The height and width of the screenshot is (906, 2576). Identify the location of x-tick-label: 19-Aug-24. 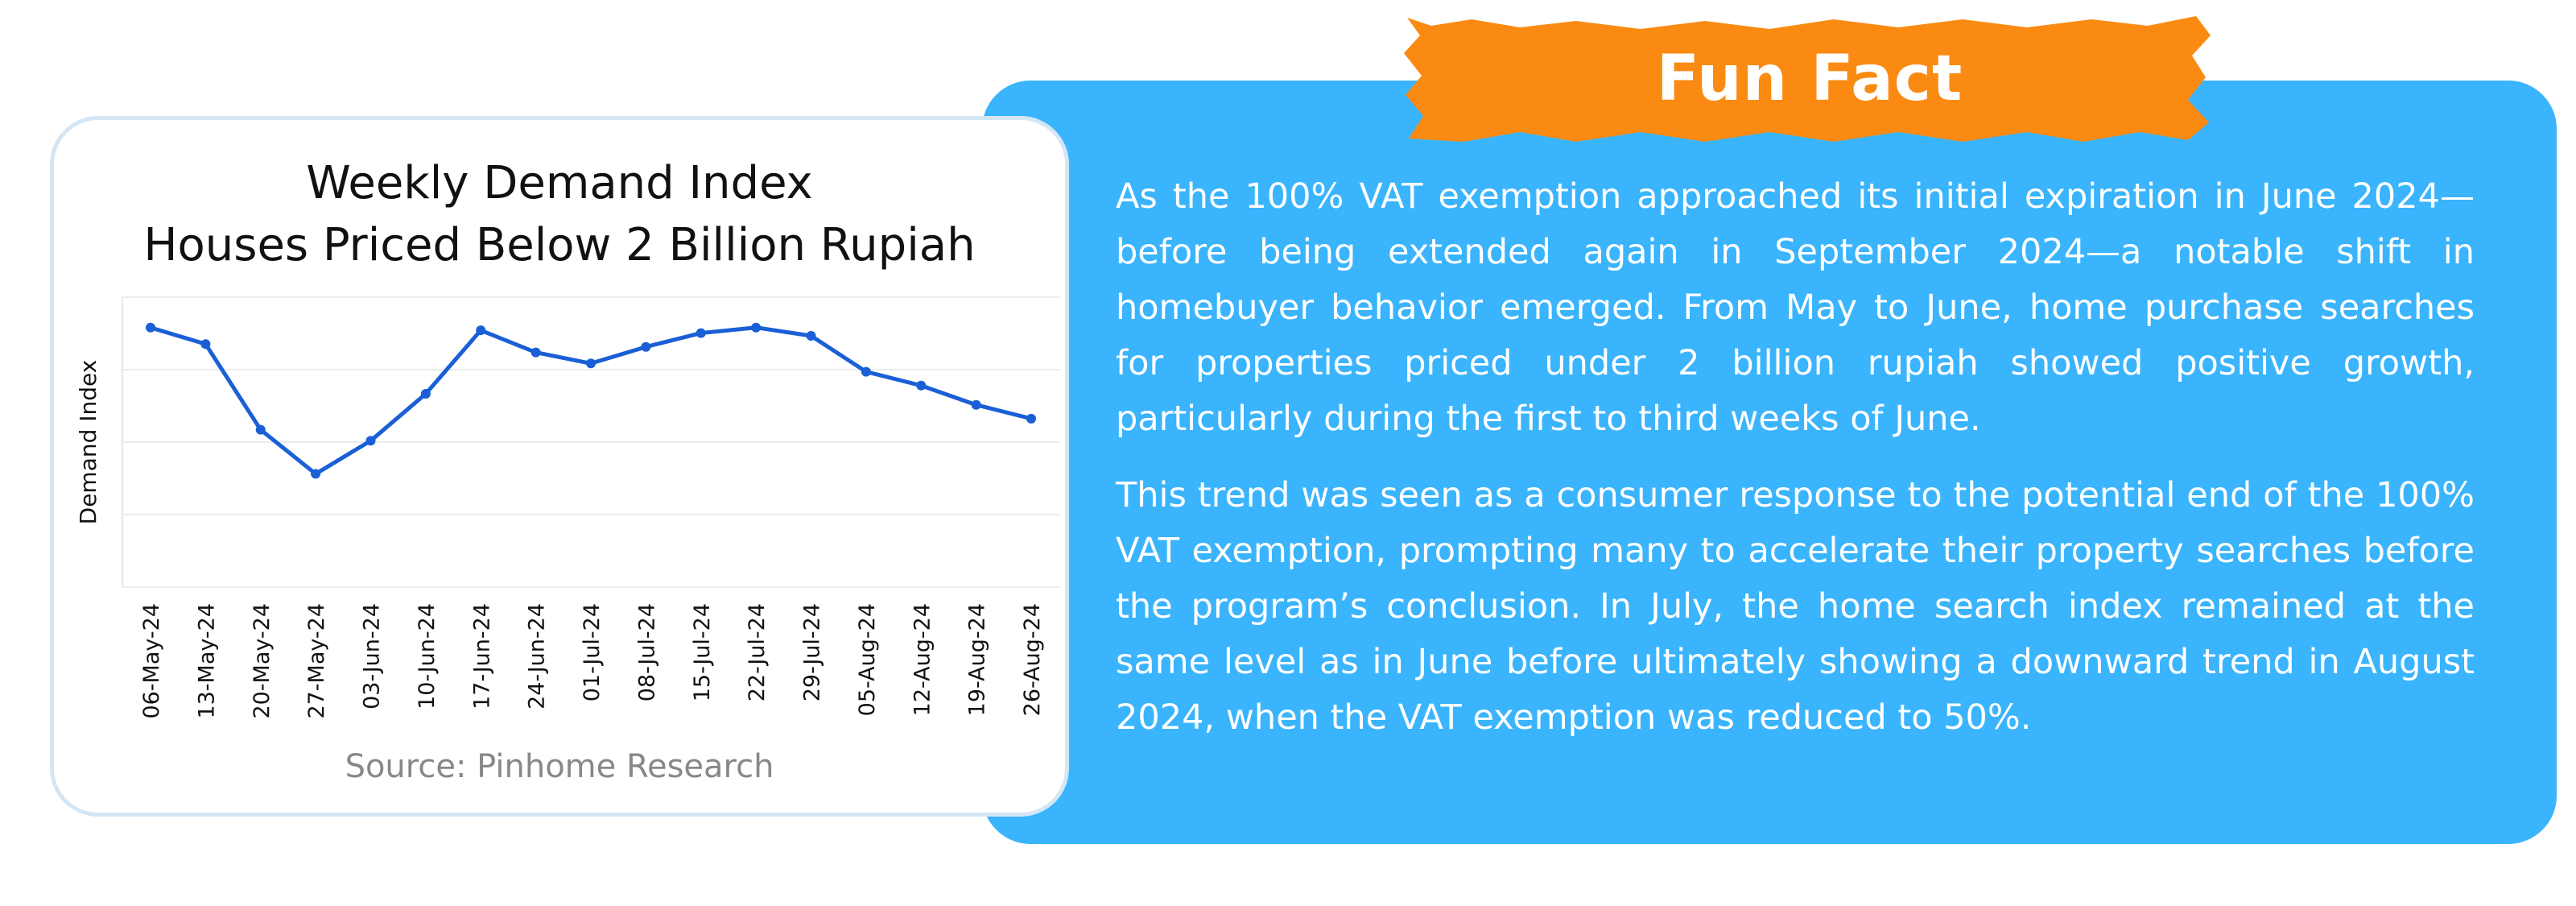
(977, 659).